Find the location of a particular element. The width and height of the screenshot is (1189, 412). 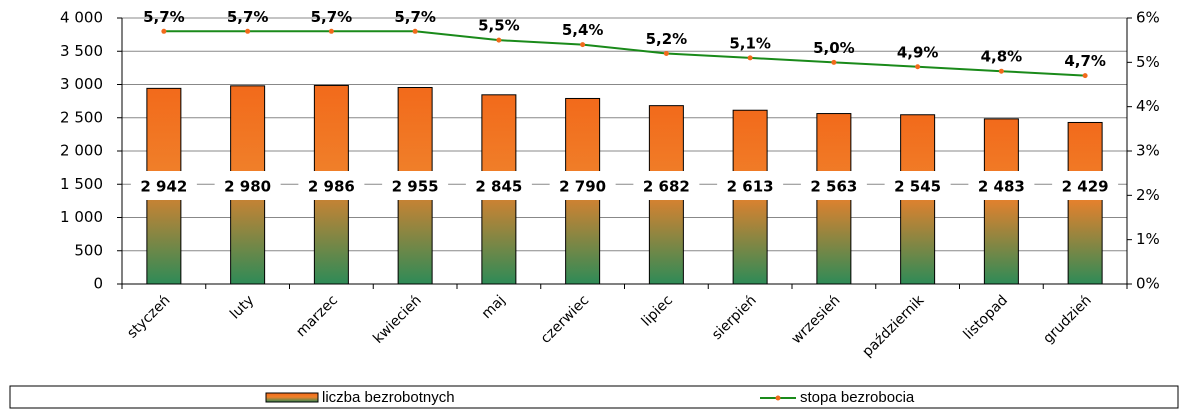

legend-label: liczba bezrobotnych is located at coordinates (388, 397).